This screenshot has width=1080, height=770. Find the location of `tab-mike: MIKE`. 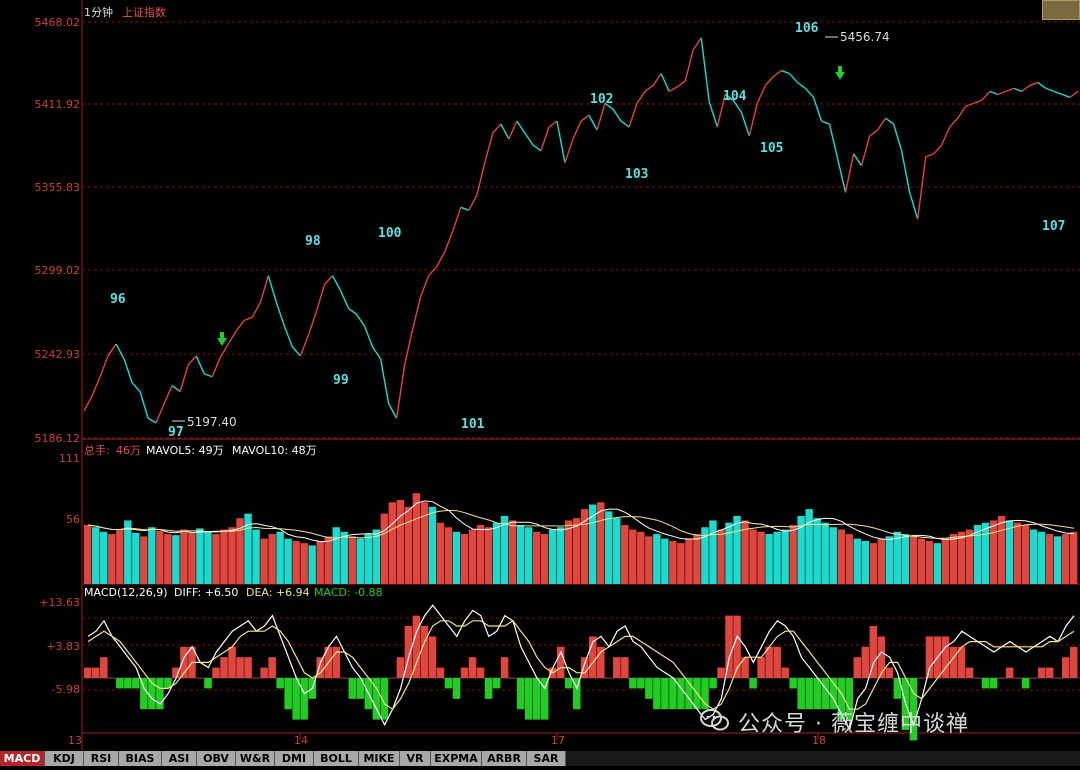

tab-mike: MIKE is located at coordinates (379, 758).